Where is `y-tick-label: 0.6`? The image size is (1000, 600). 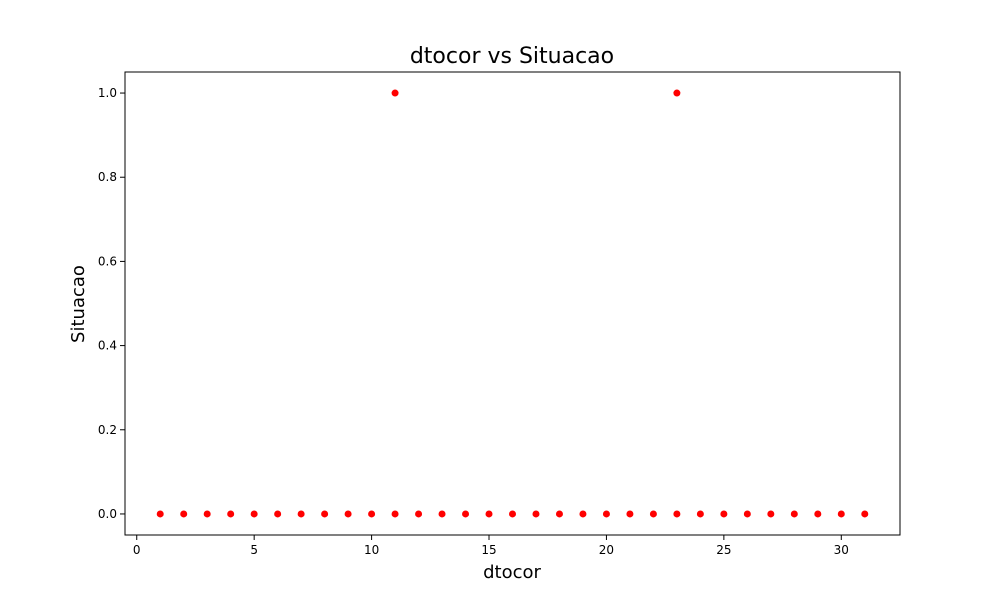 y-tick-label: 0.6 is located at coordinates (107, 261).